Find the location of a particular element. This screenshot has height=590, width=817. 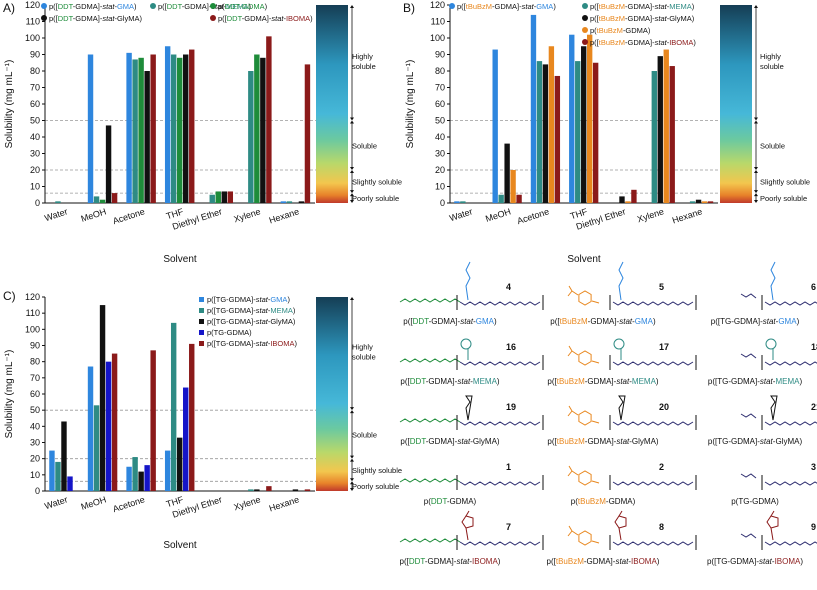

structure-caption: p([TG-GDMA]-stat-GMA) is located at coordinates (755, 321).